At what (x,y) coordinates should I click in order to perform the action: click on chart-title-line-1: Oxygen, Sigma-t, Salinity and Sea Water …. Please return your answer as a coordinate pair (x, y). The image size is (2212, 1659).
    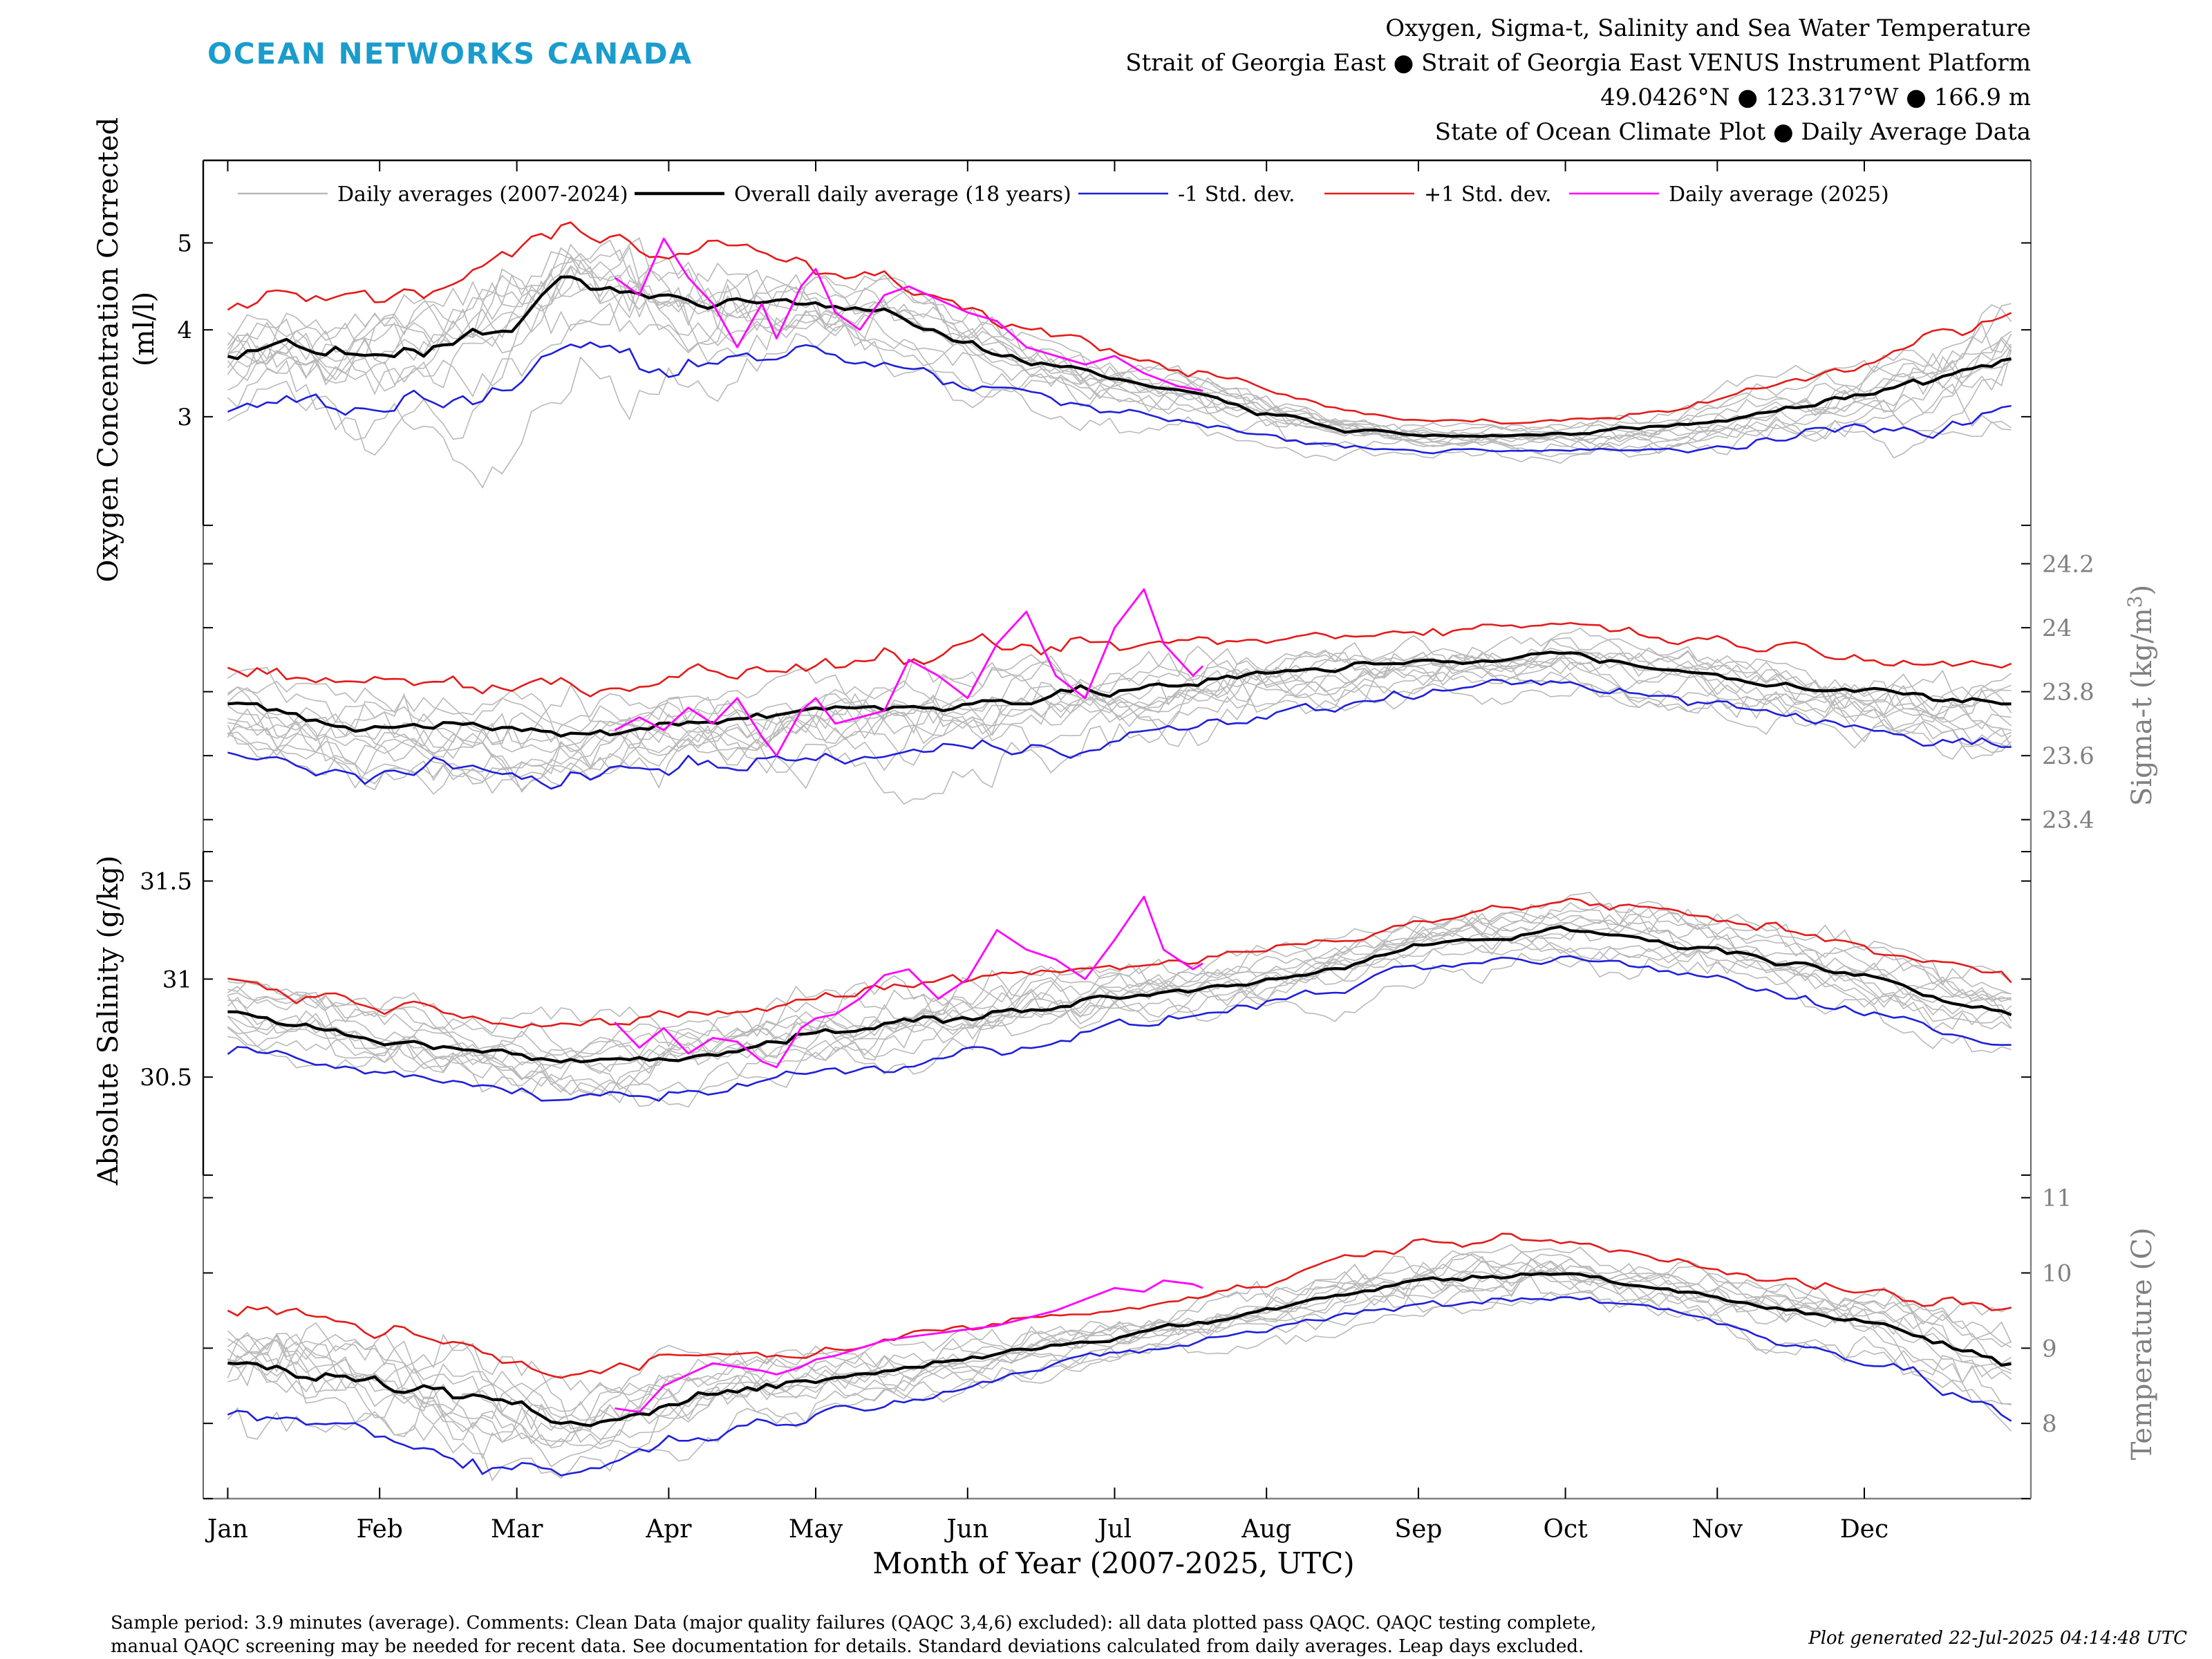
    Looking at the image, I should click on (1708, 29).